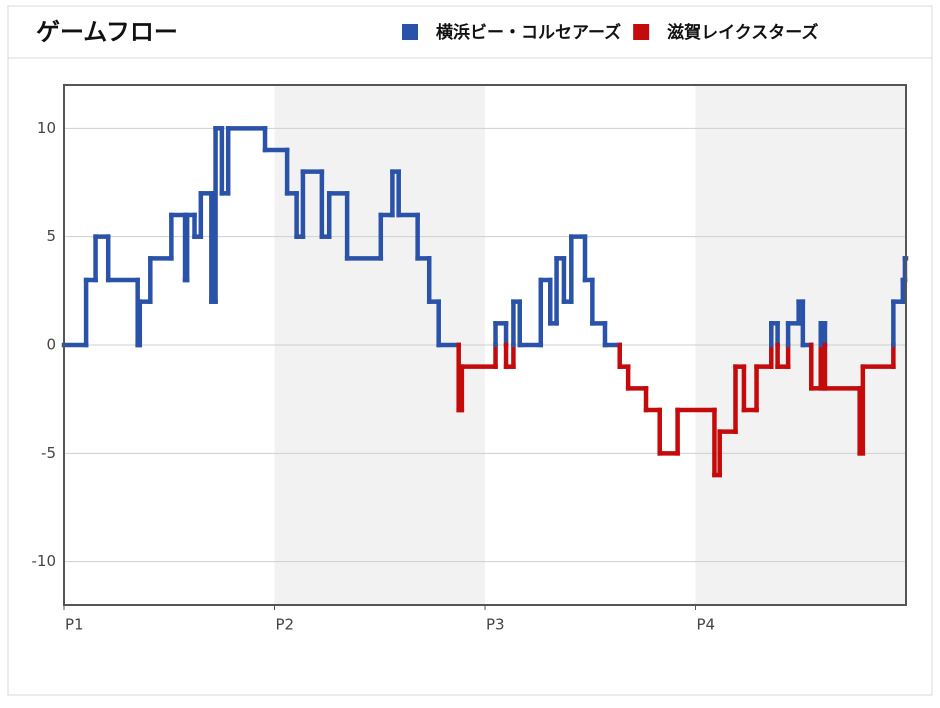 This screenshot has height=708, width=940. What do you see at coordinates (528, 32) in the screenshot?
I see `legend-label: 横浜ビー・コルセアーズ` at bounding box center [528, 32].